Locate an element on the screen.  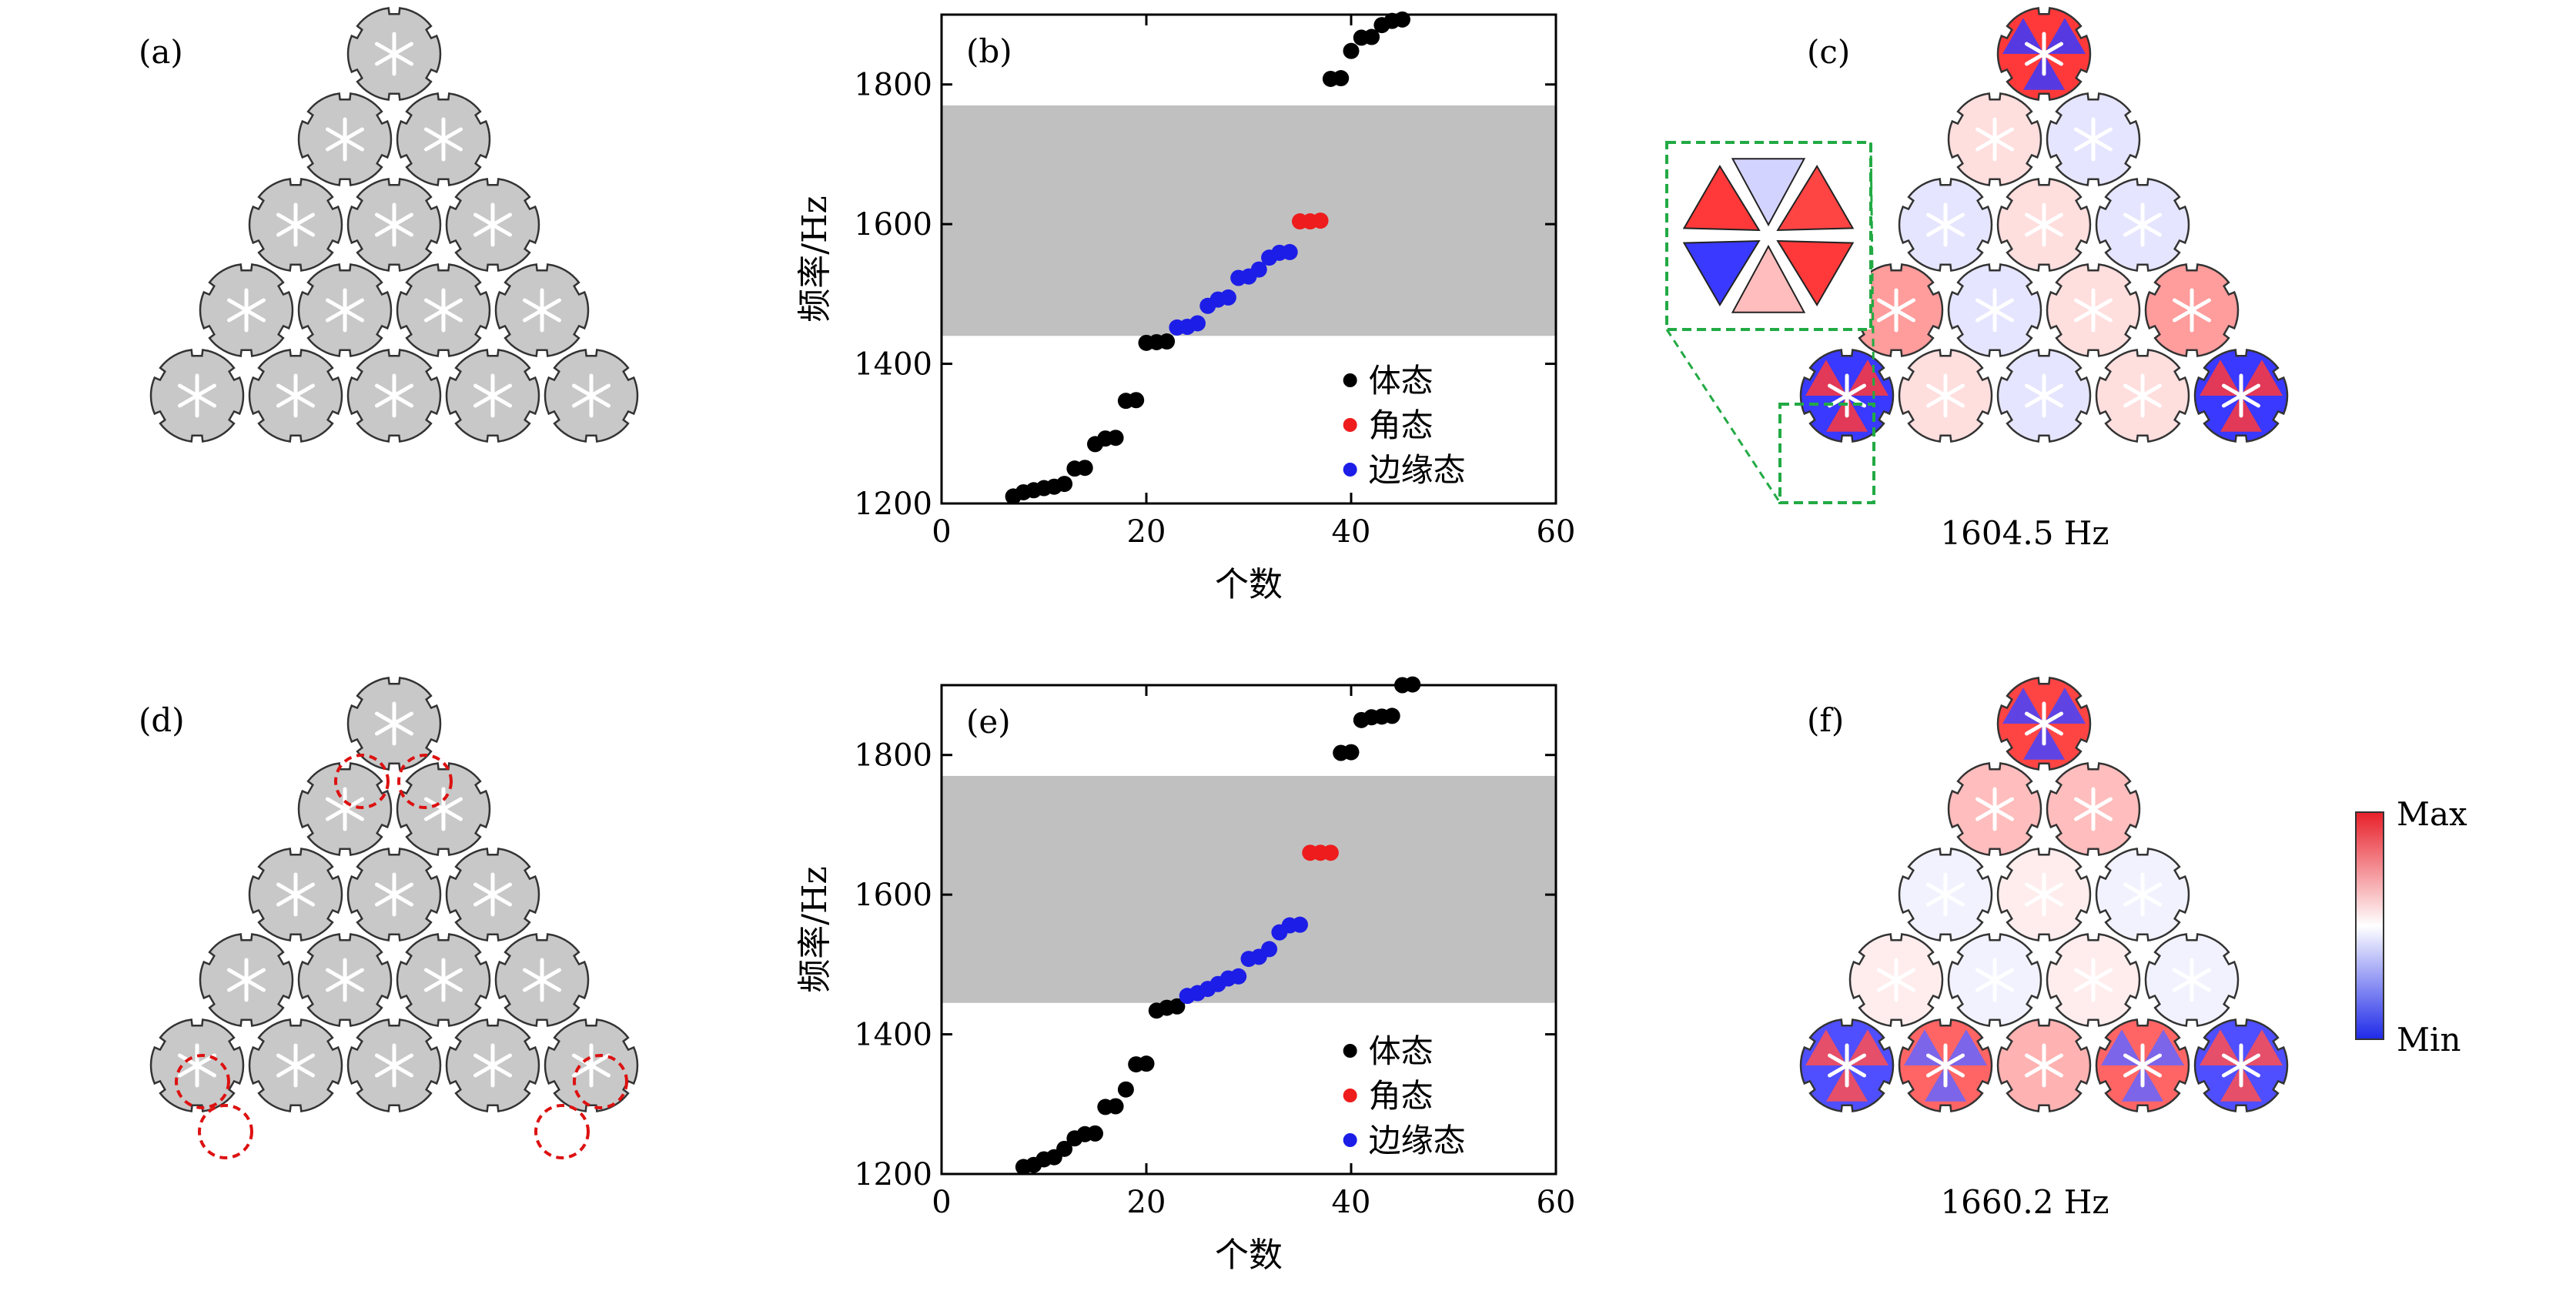
legend-label: 边缘态 is located at coordinates (1418, 470).